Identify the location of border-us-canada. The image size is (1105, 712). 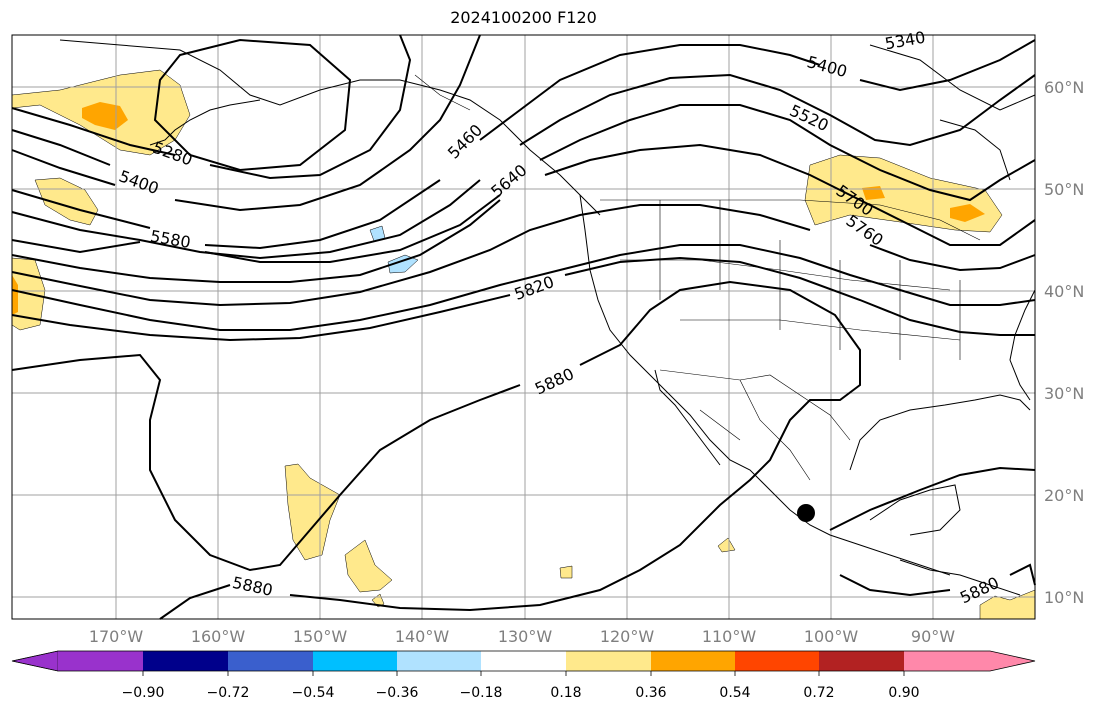
(790, 220).